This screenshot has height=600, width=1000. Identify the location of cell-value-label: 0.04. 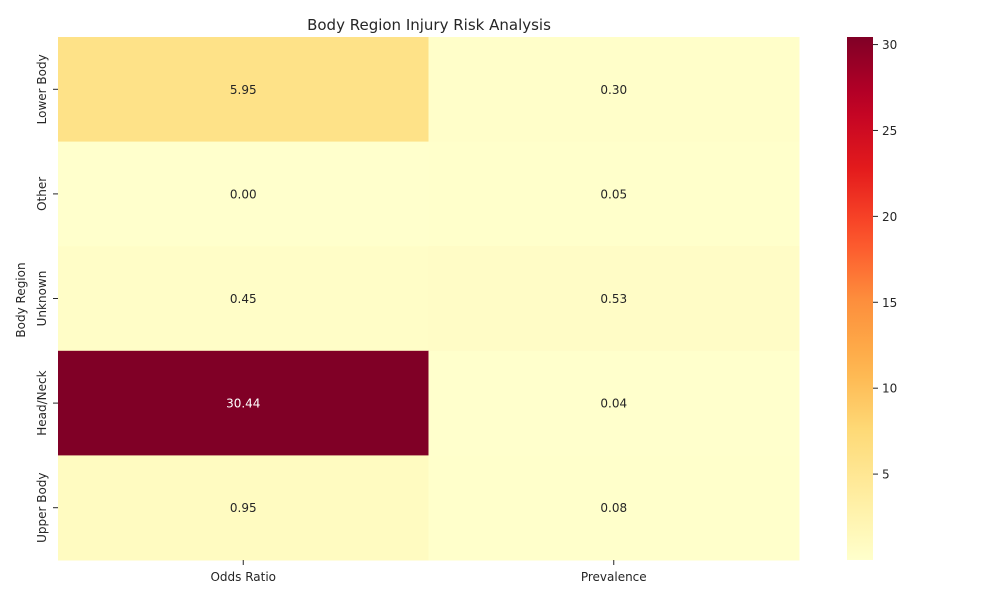
(613, 404).